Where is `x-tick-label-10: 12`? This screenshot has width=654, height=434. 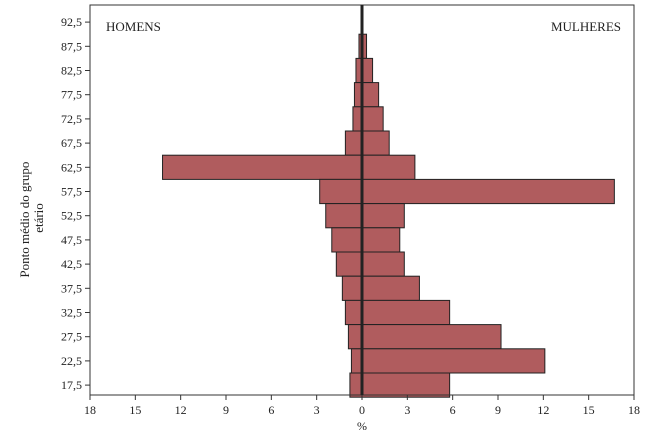
x-tick-label-10: 12 is located at coordinates (543, 410).